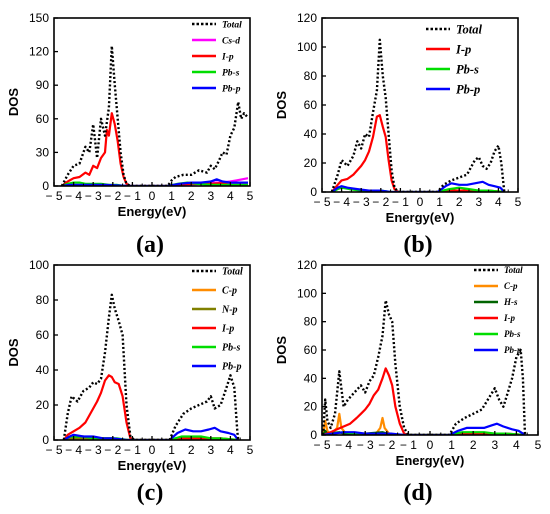 This screenshot has width=550, height=514. Describe the element at coordinates (417, 153) in the screenshot. I see `panel-1-series-i-p` at that location.